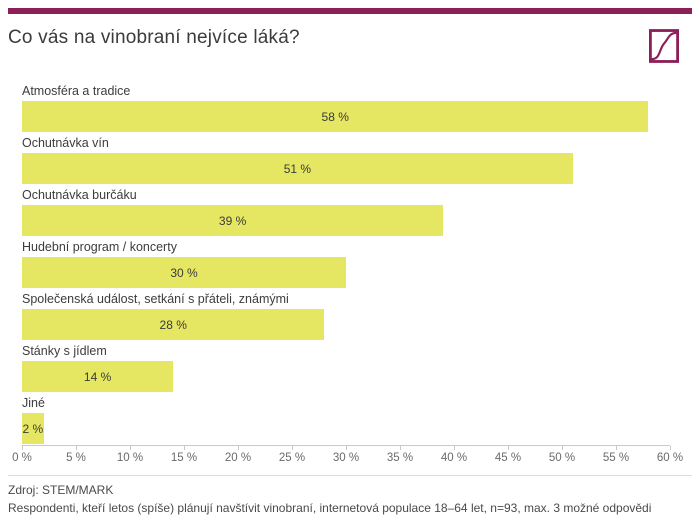  I want to click on axis-tick-label: 0 %, so click(22, 458).